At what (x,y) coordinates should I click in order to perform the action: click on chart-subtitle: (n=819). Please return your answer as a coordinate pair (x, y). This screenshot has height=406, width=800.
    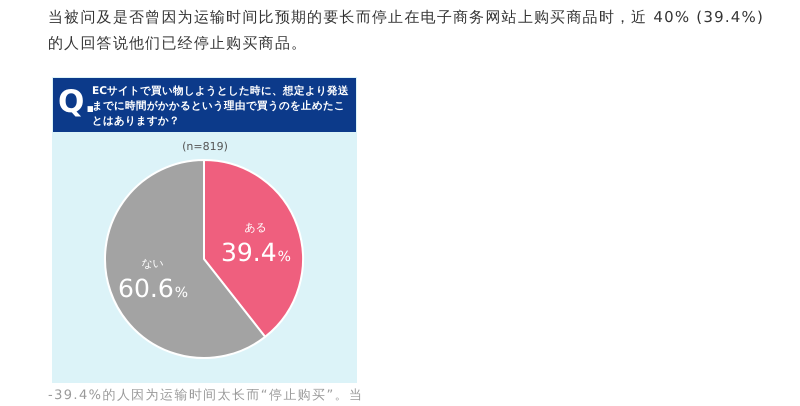
    Looking at the image, I should click on (205, 146).